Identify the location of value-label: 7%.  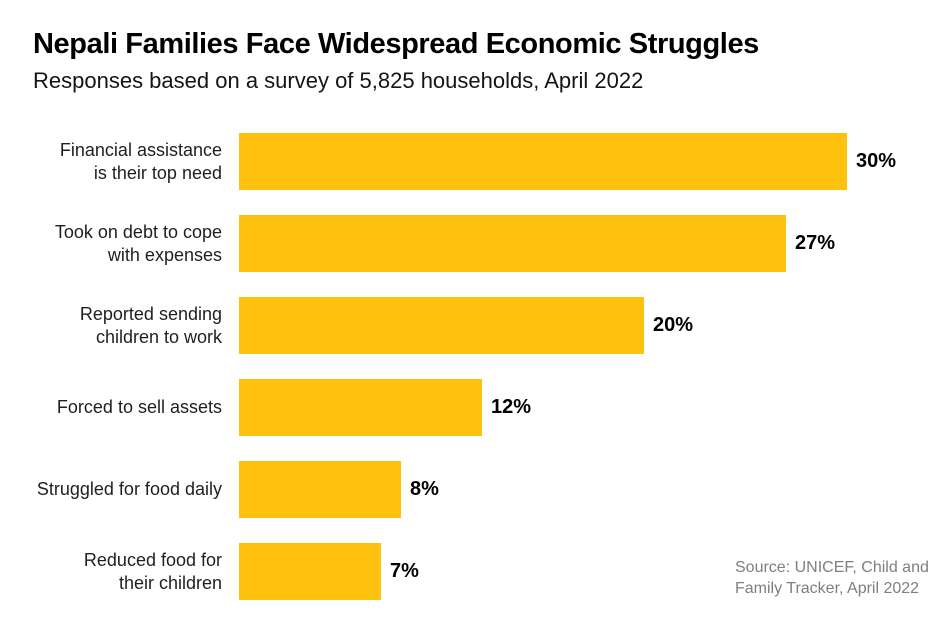
(404, 571).